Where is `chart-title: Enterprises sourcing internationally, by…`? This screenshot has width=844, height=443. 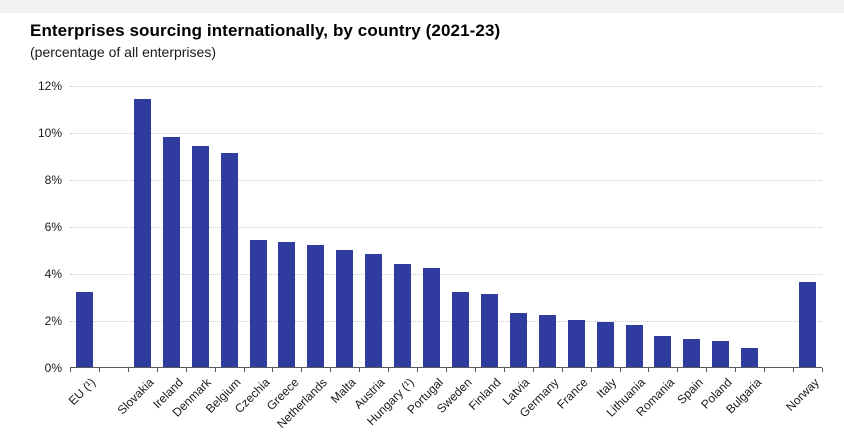 chart-title: Enterprises sourcing internationally, by… is located at coordinates (265, 30).